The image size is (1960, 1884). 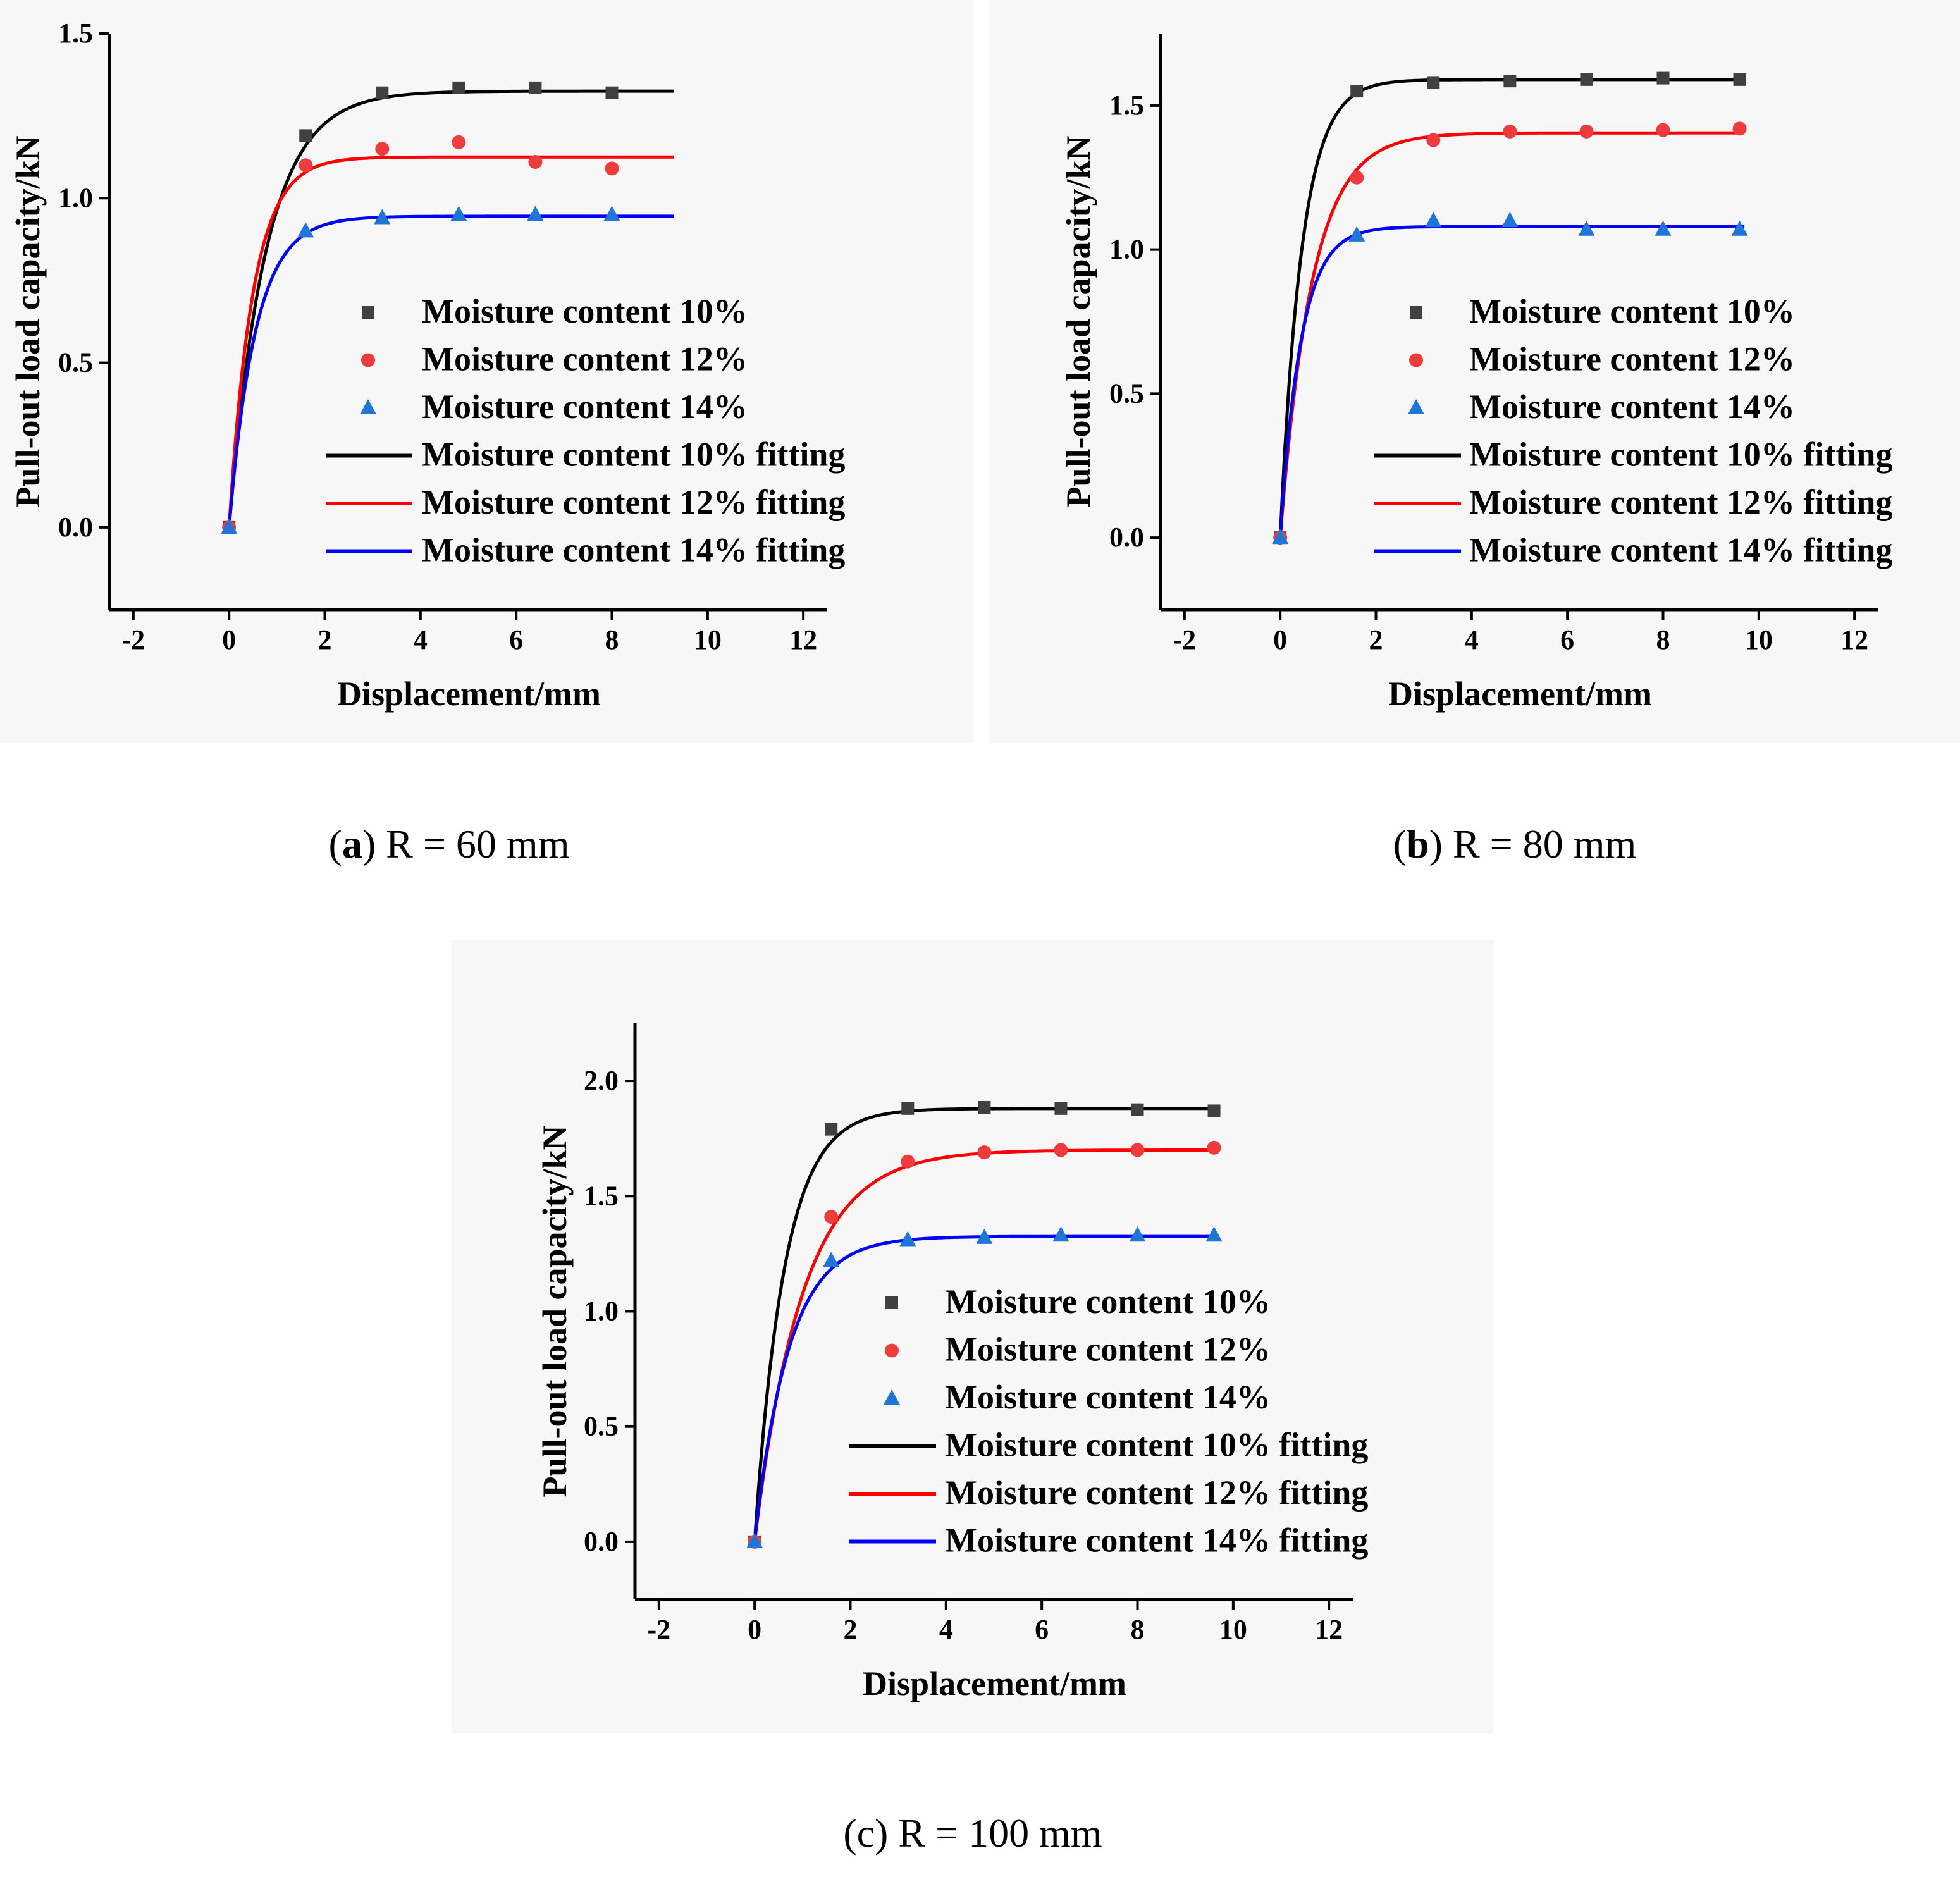 I want to click on x-tick-label: 12, so click(x=1854, y=639).